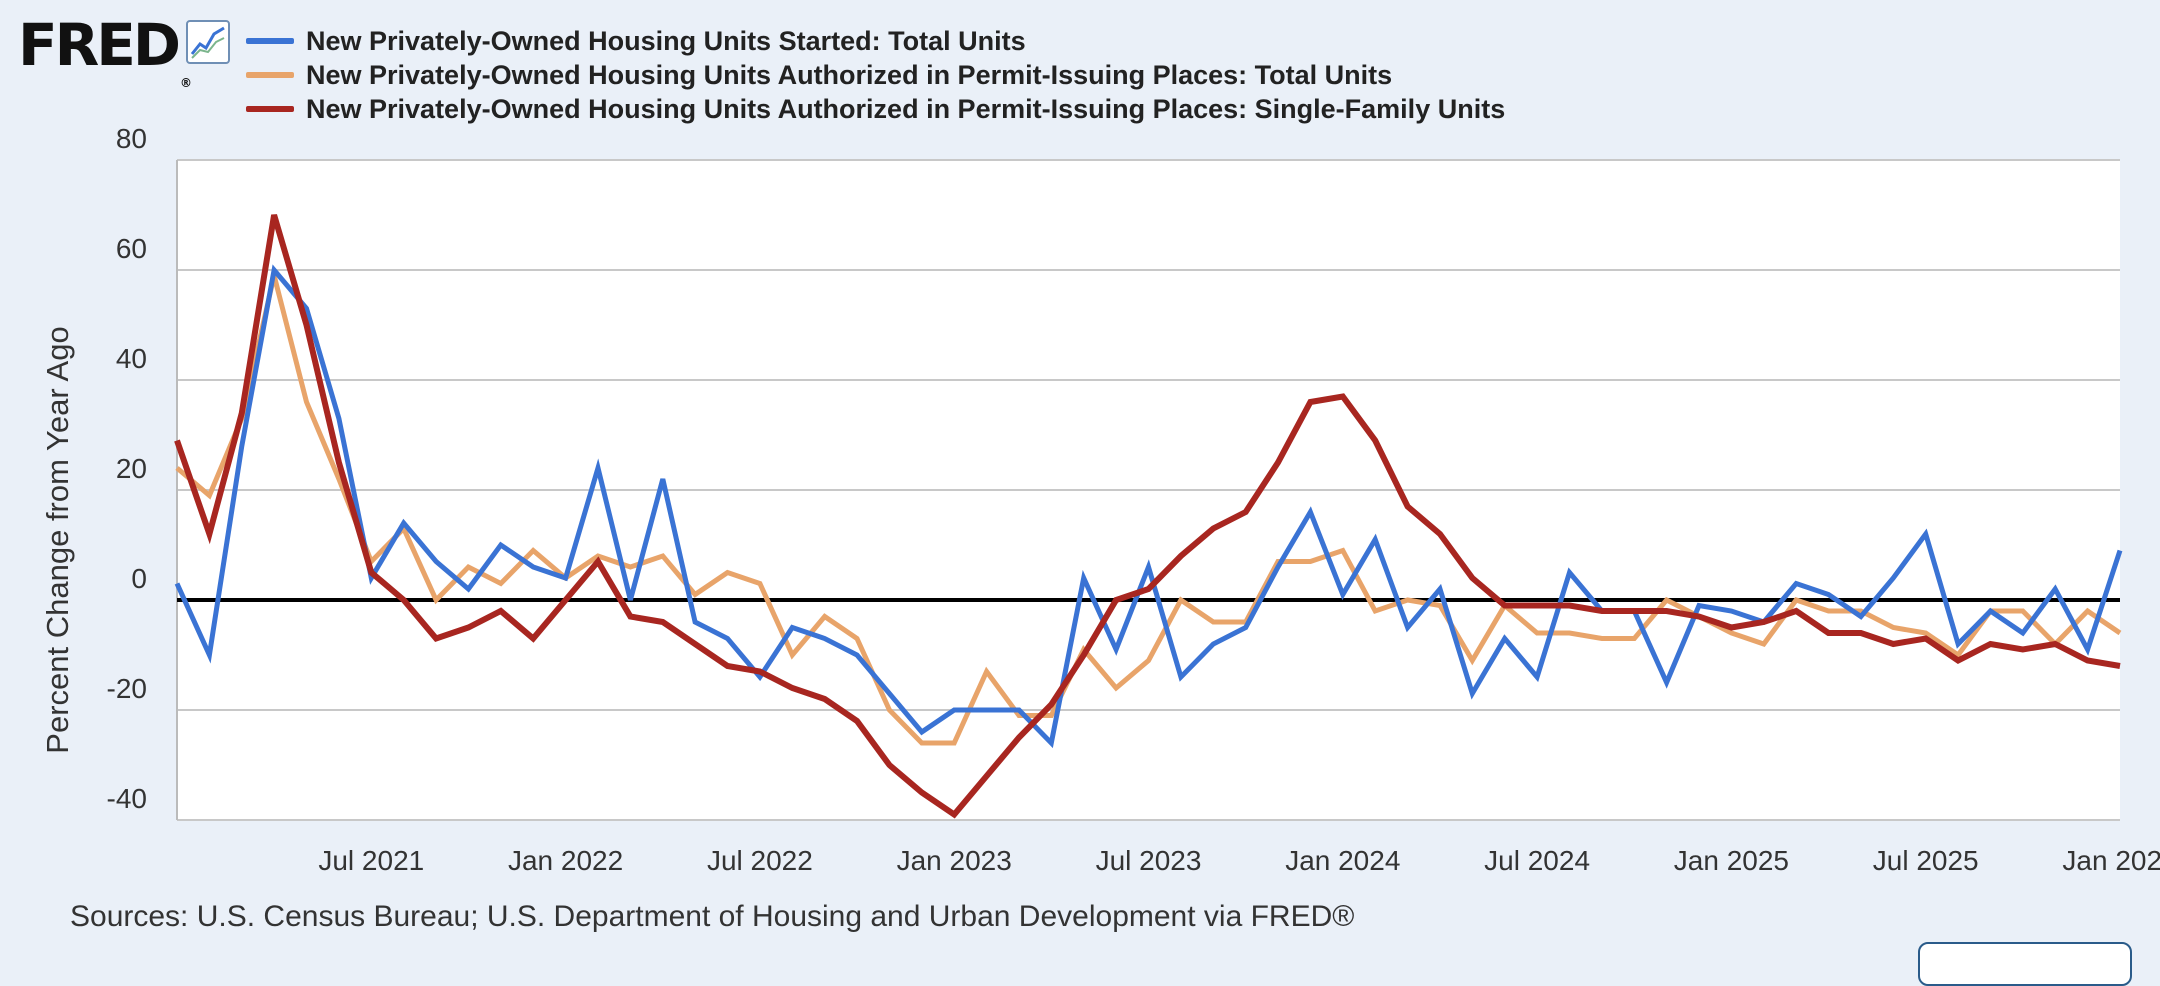  I want to click on fred-logo: FRED®, so click(105, 50).